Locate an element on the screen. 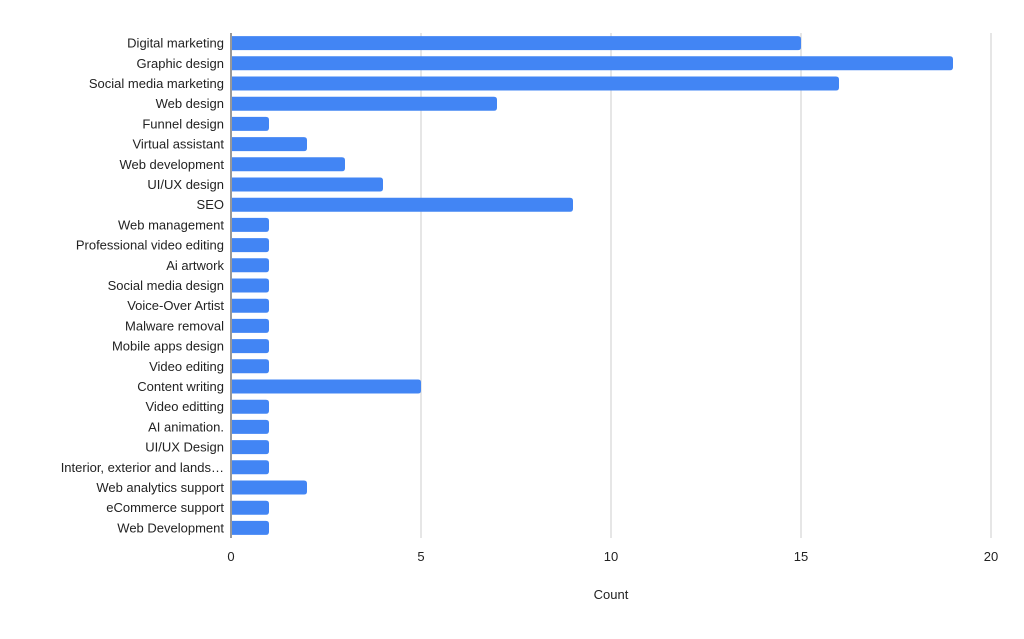 This screenshot has width=1024, height=639. category-label: Web management is located at coordinates (171, 224).